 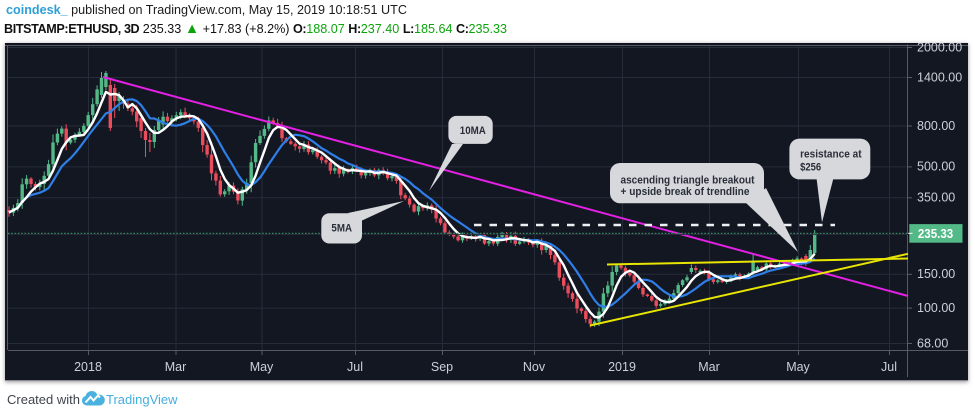 I want to click on svg-text: Sep, so click(x=442, y=367).